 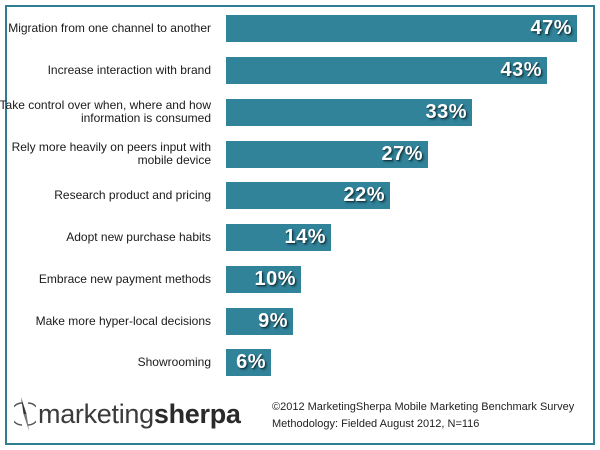 I want to click on category-label: Embrace new payment methods, so click(x=124, y=278).